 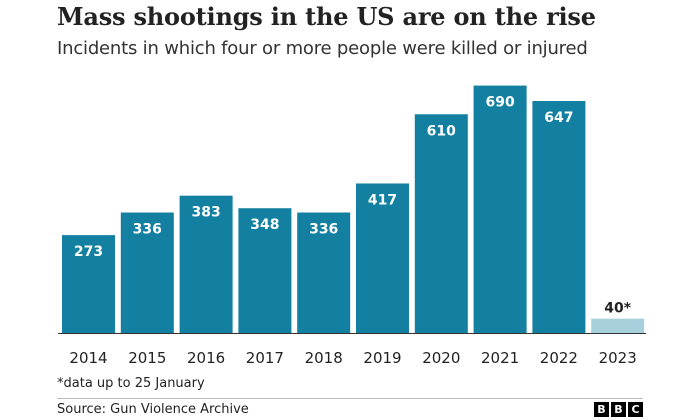 I want to click on x-tick-2020: 2020, so click(x=441, y=358).